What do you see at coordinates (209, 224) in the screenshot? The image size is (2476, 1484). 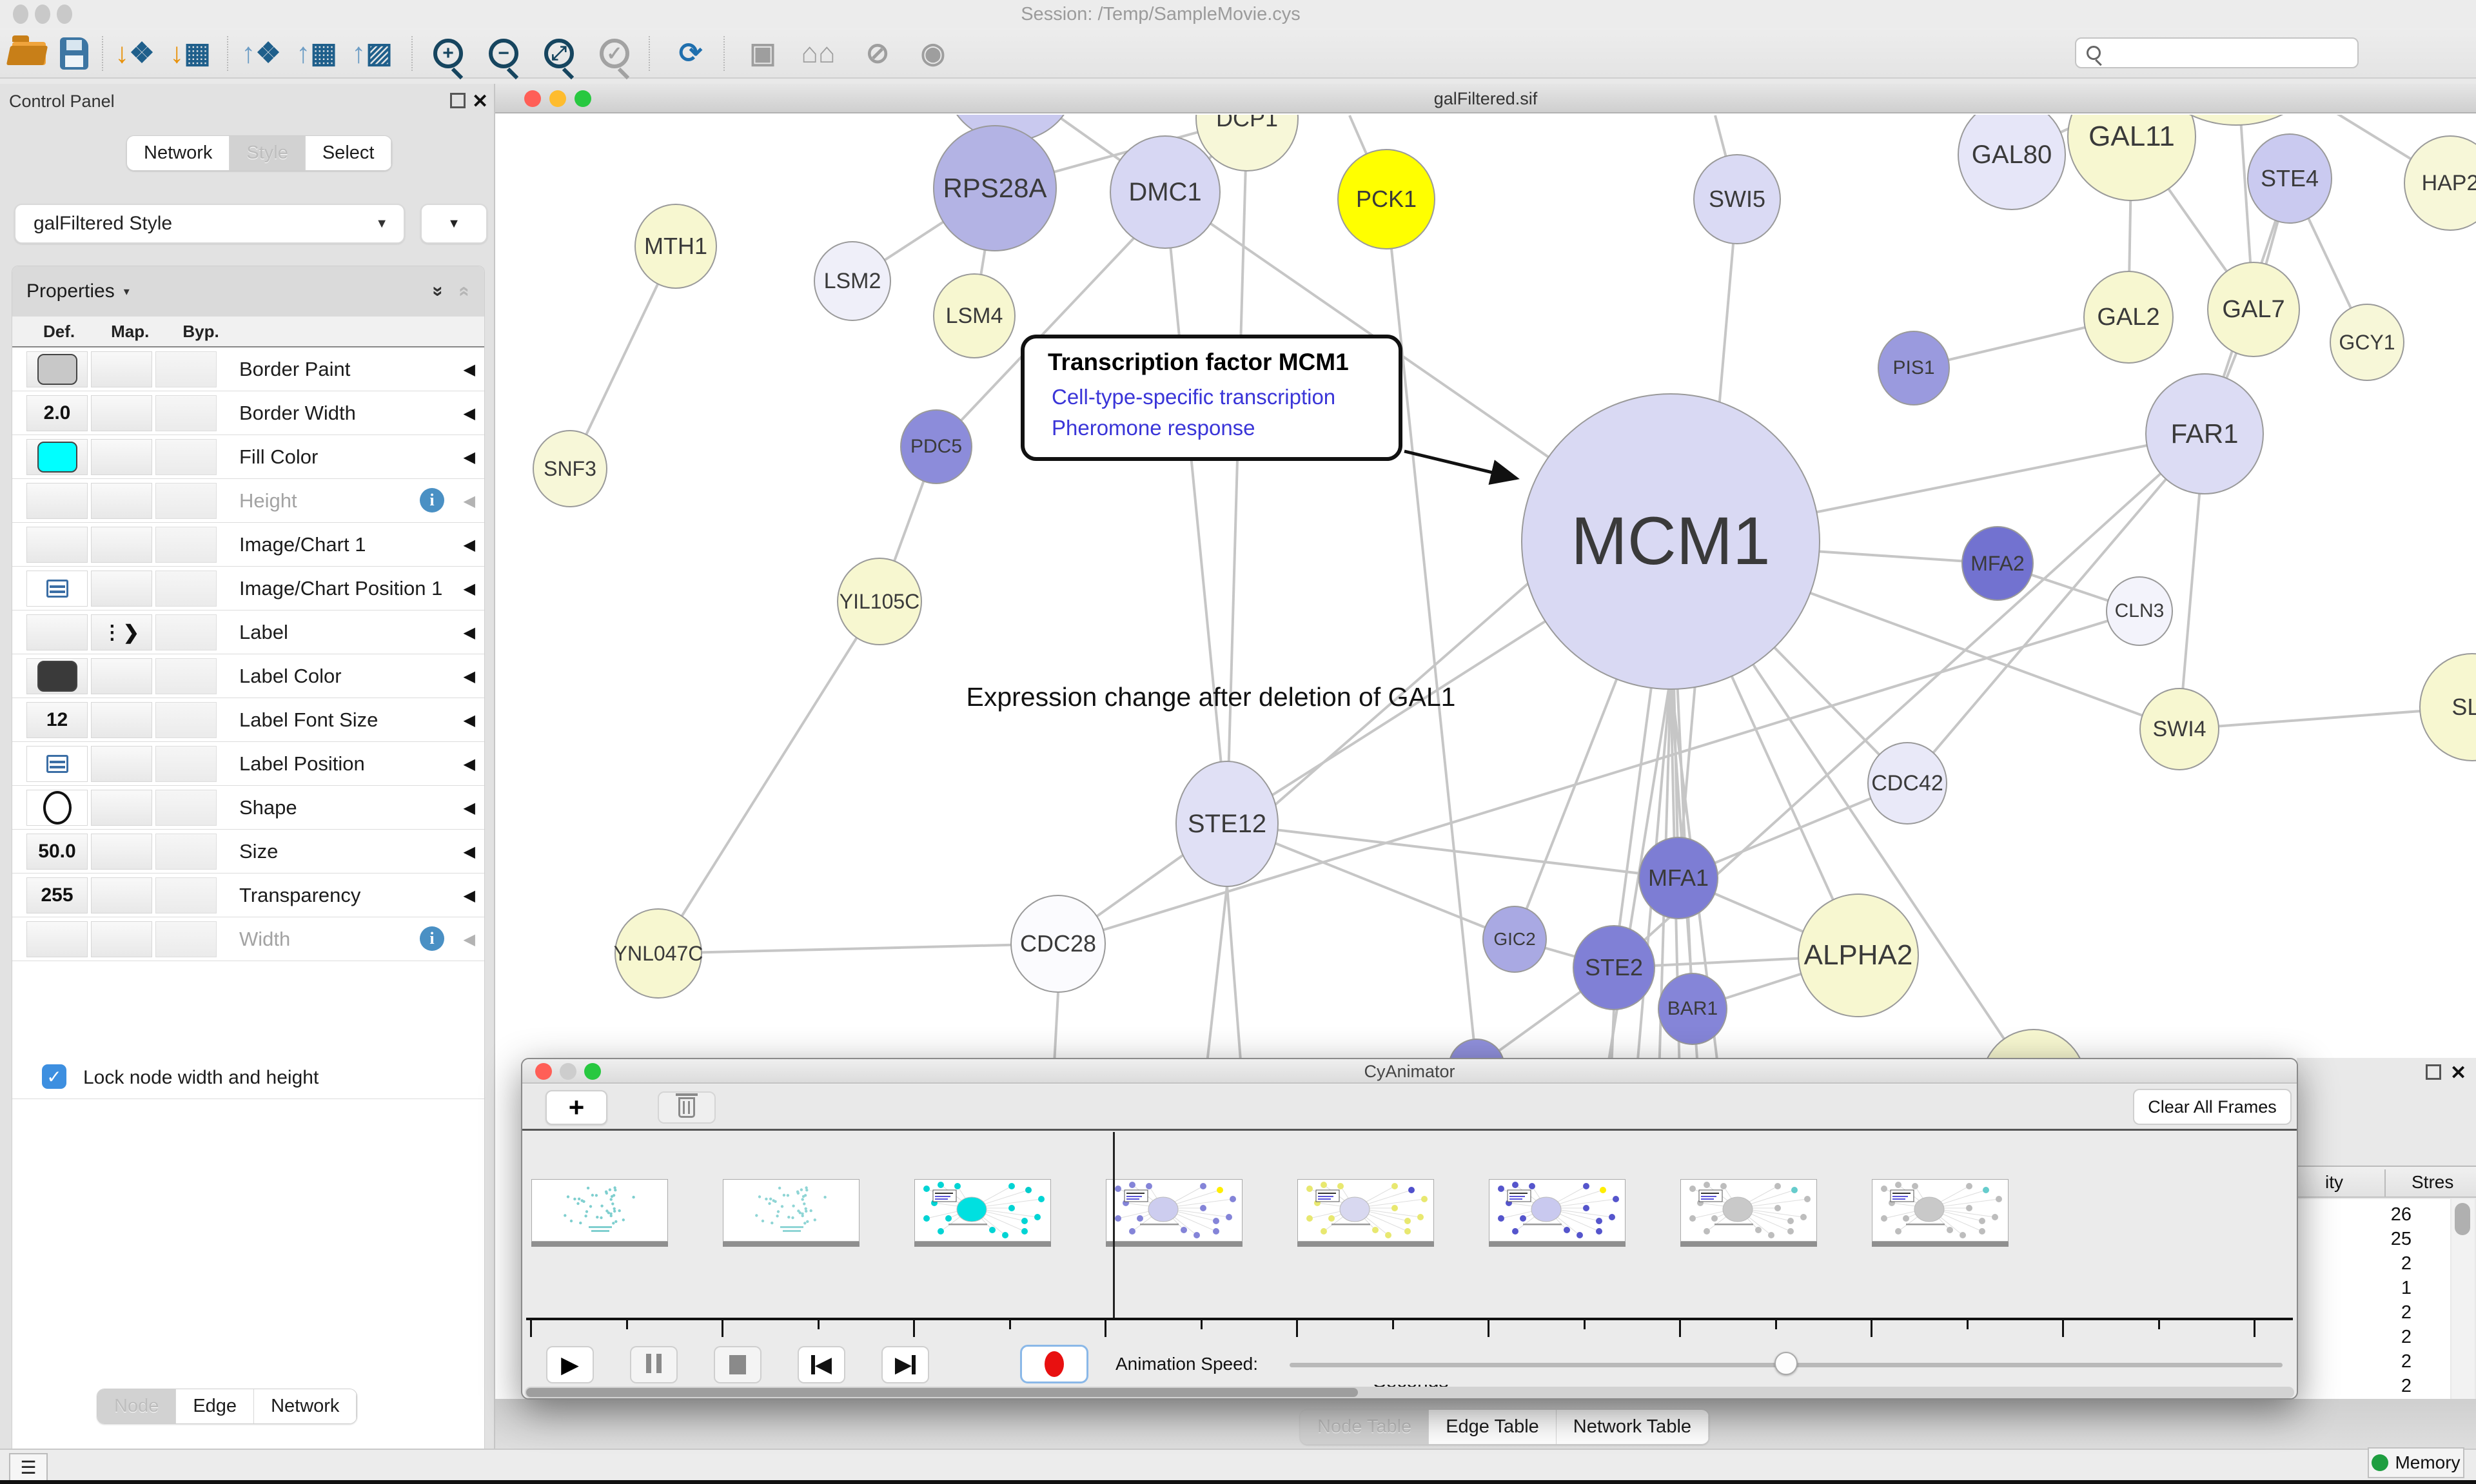 I see `style-selector: galFiltered Style ▼` at bounding box center [209, 224].